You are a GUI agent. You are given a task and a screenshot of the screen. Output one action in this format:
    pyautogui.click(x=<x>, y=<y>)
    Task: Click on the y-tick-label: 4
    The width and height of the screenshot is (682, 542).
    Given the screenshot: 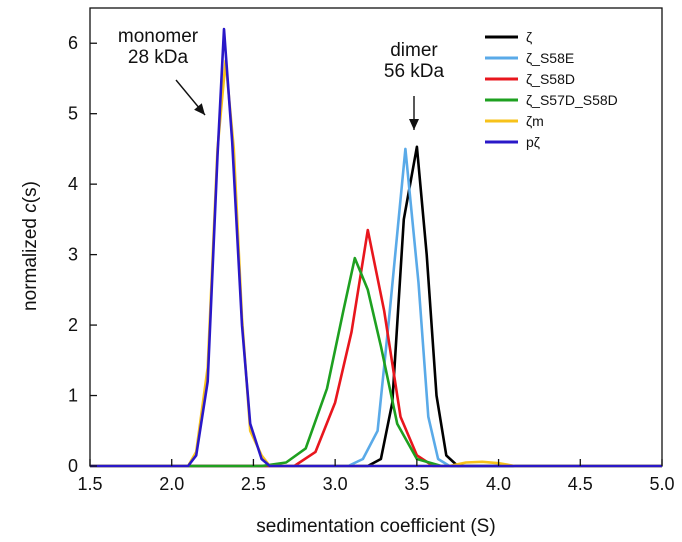 What is the action you would take?
    pyautogui.click(x=73, y=184)
    